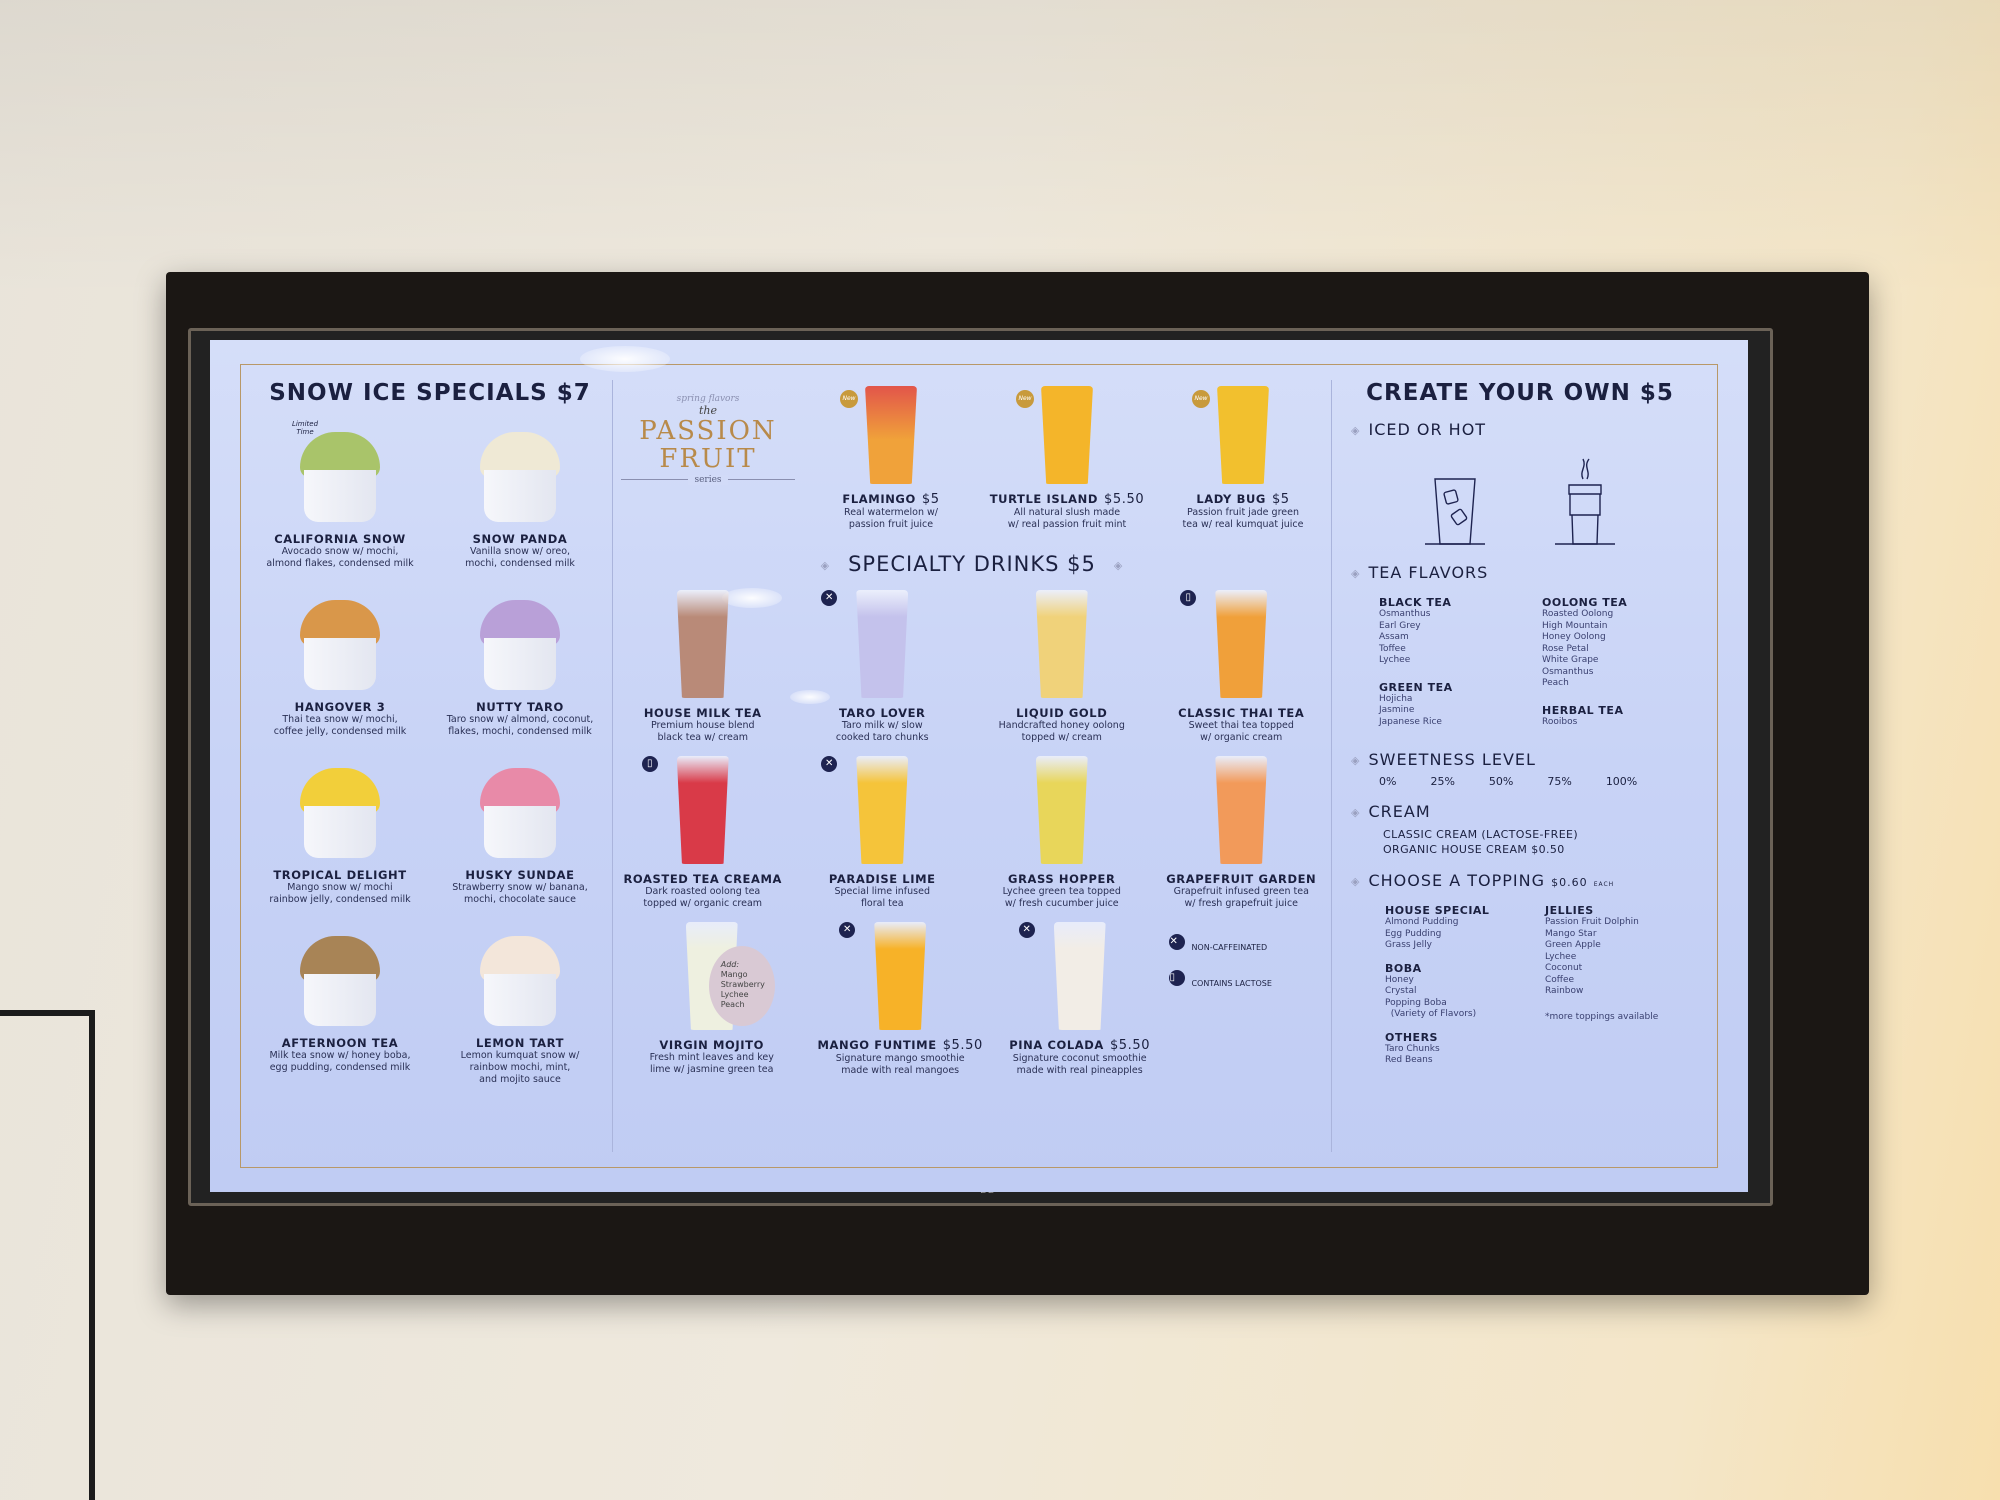 The width and height of the screenshot is (2000, 1500). I want to click on item-name: CALIFORNIA SNOW, so click(340, 539).